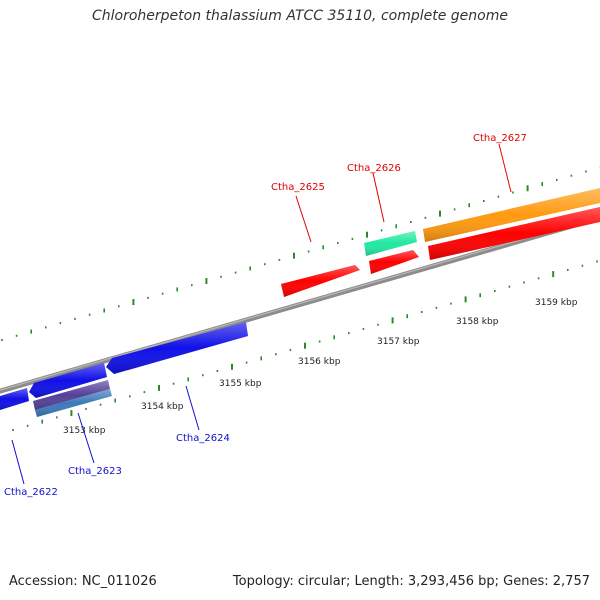 This screenshot has height=600, width=600. What do you see at coordinates (477, 322) in the screenshot?
I see `tick-label-3158: 3158 kbp` at bounding box center [477, 322].